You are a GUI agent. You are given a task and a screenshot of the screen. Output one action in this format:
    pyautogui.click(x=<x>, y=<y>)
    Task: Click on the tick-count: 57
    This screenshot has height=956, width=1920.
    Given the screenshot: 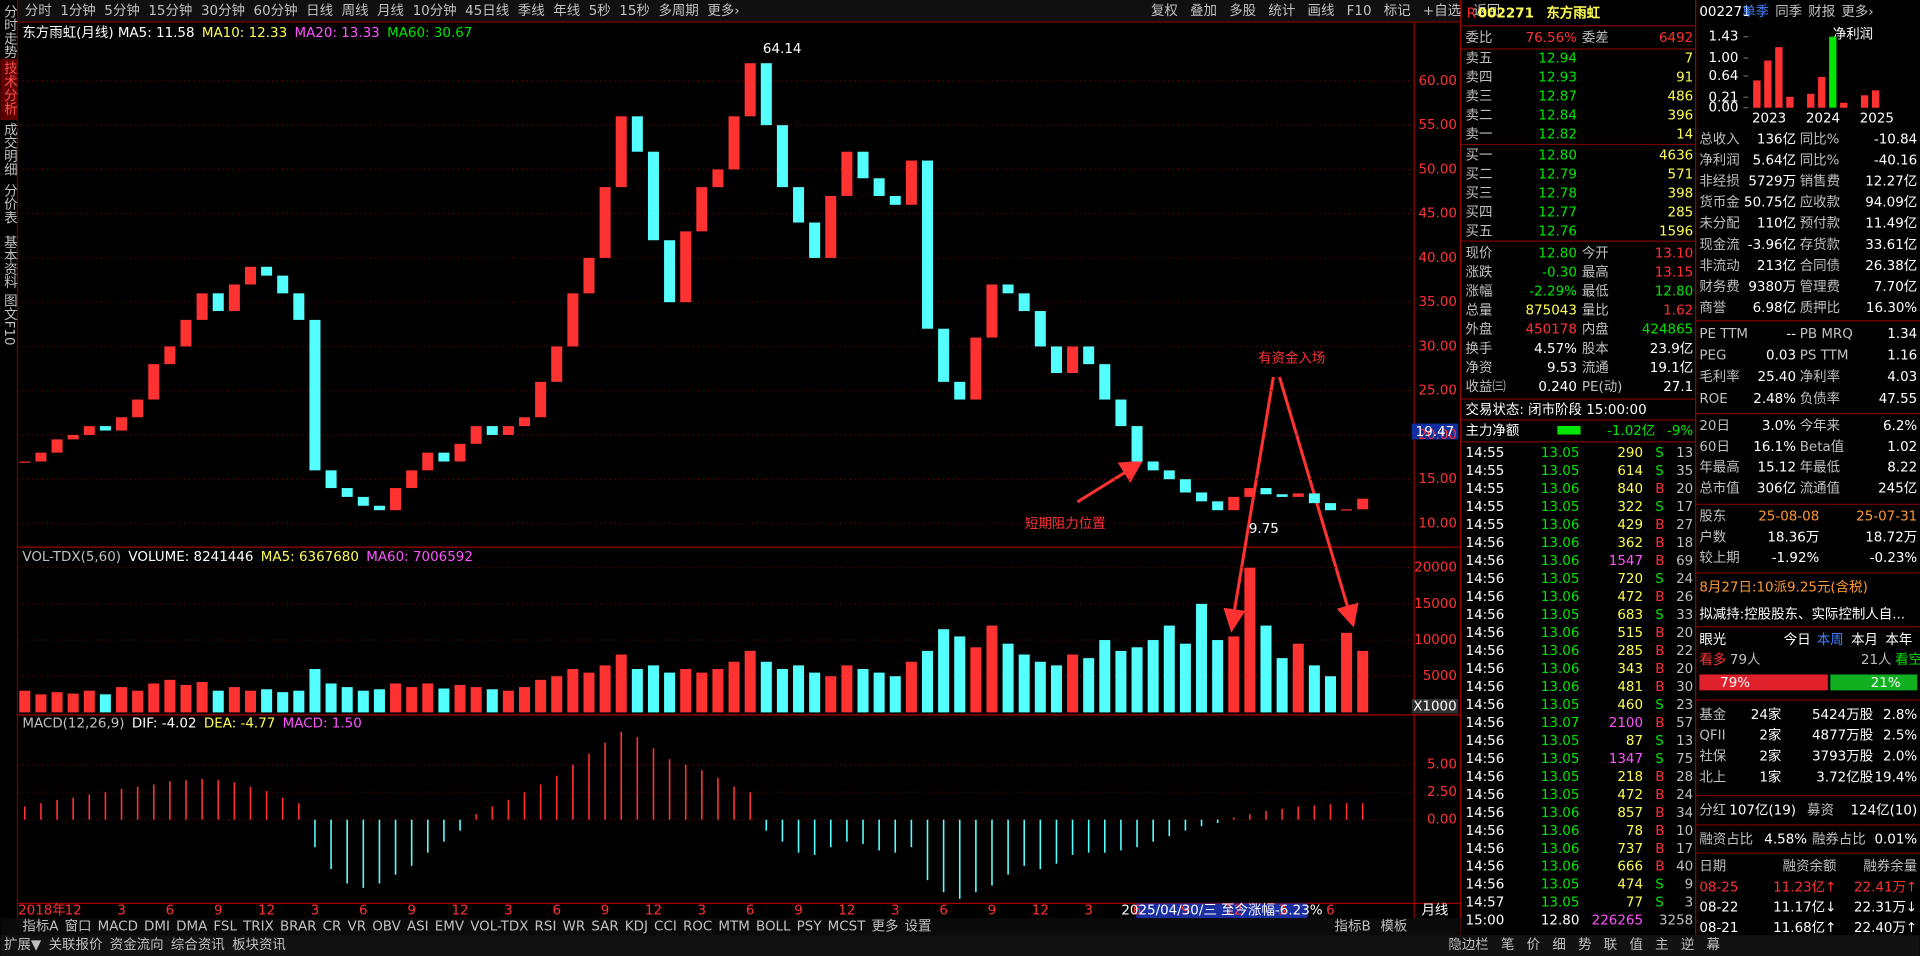 What is the action you would take?
    pyautogui.click(x=1684, y=723)
    